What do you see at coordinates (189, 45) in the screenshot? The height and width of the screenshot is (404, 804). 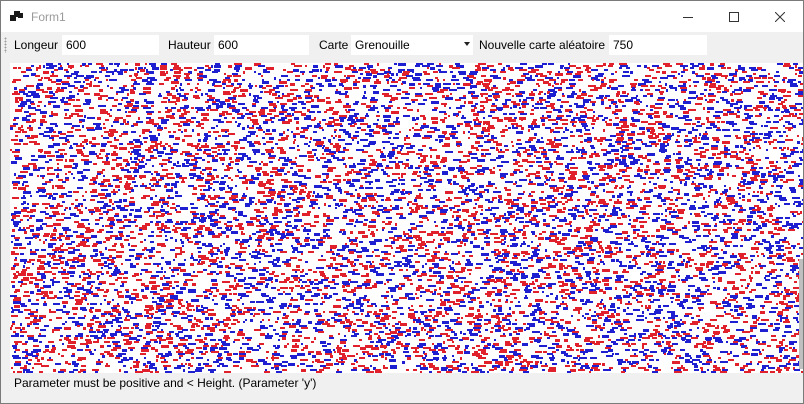 I see `height-label: Hauteur` at bounding box center [189, 45].